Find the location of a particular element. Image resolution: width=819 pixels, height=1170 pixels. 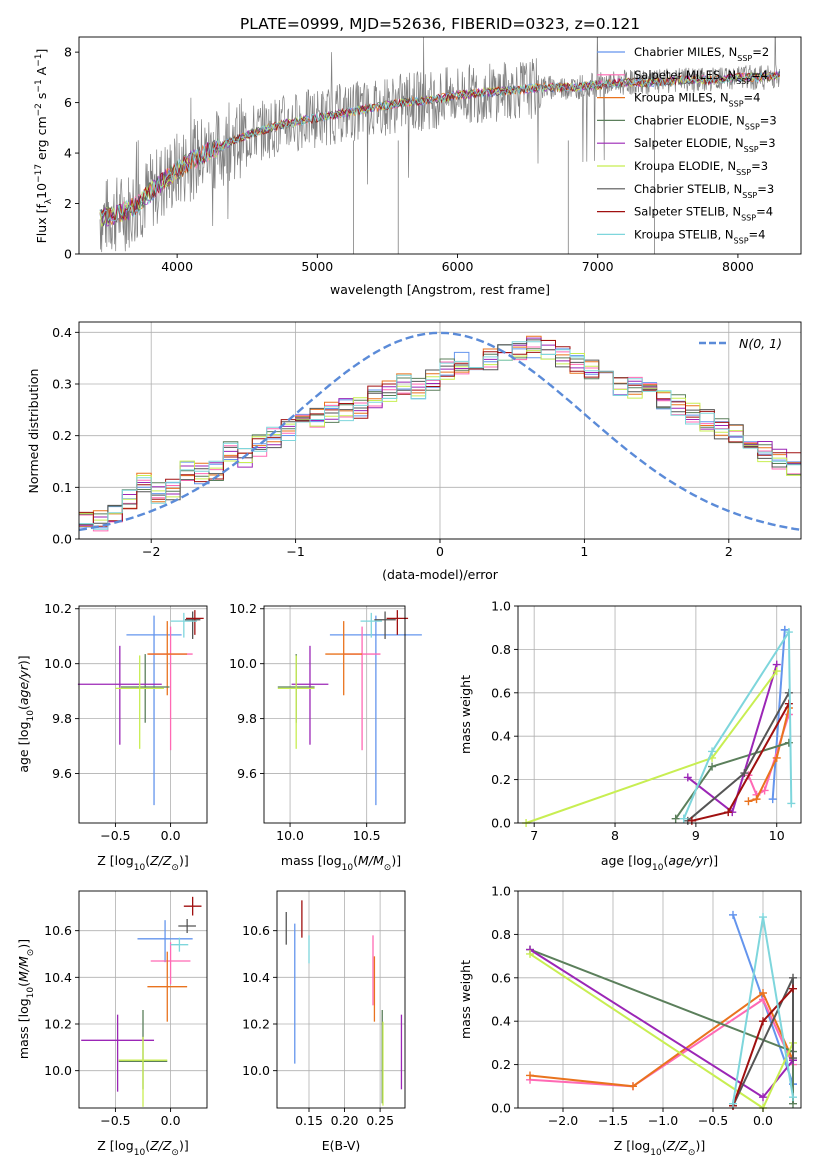

legend-entry: N(0, 1) is located at coordinates (760, 343).